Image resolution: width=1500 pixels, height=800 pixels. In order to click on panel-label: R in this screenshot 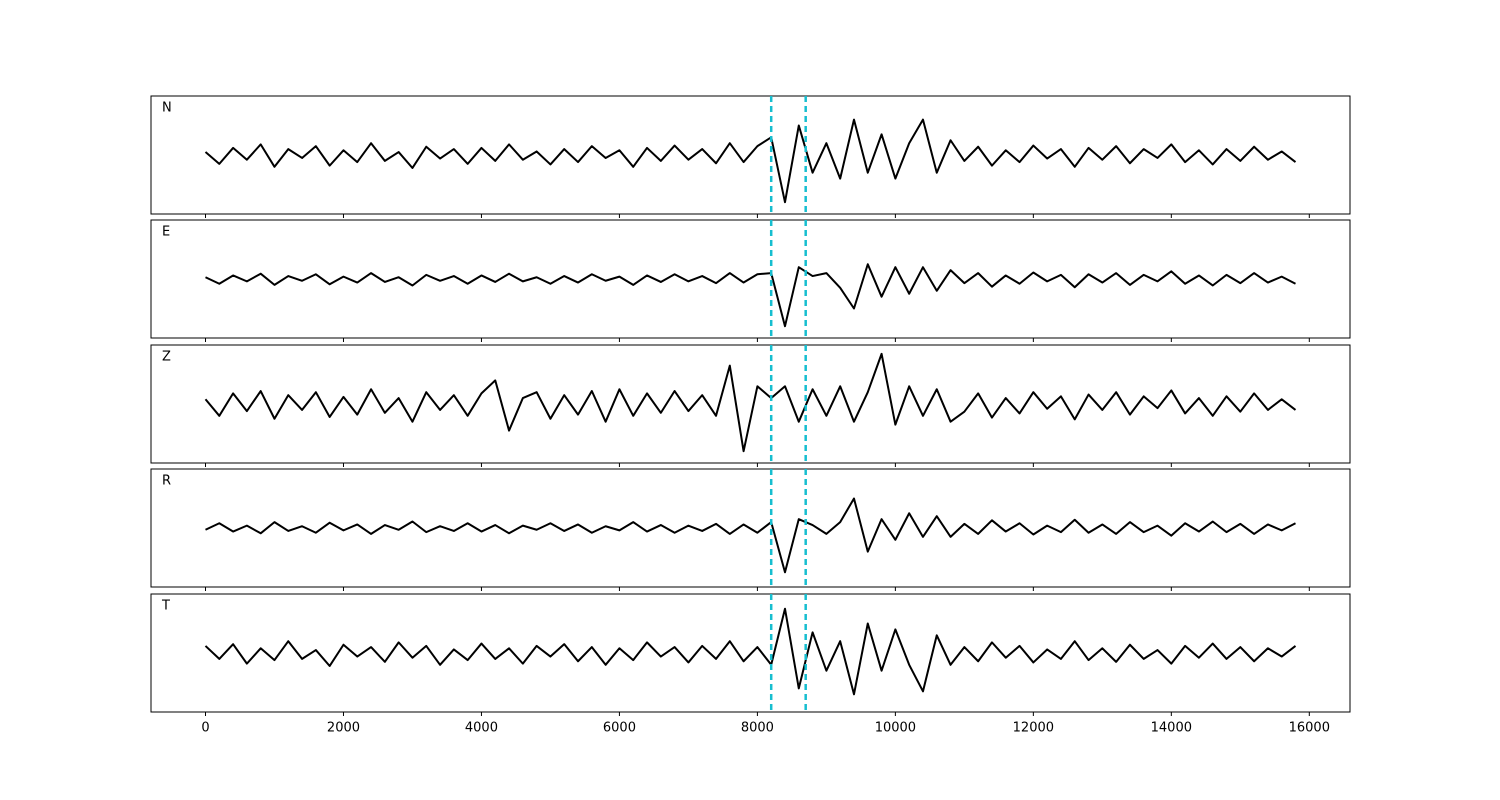, I will do `click(166, 481)`.